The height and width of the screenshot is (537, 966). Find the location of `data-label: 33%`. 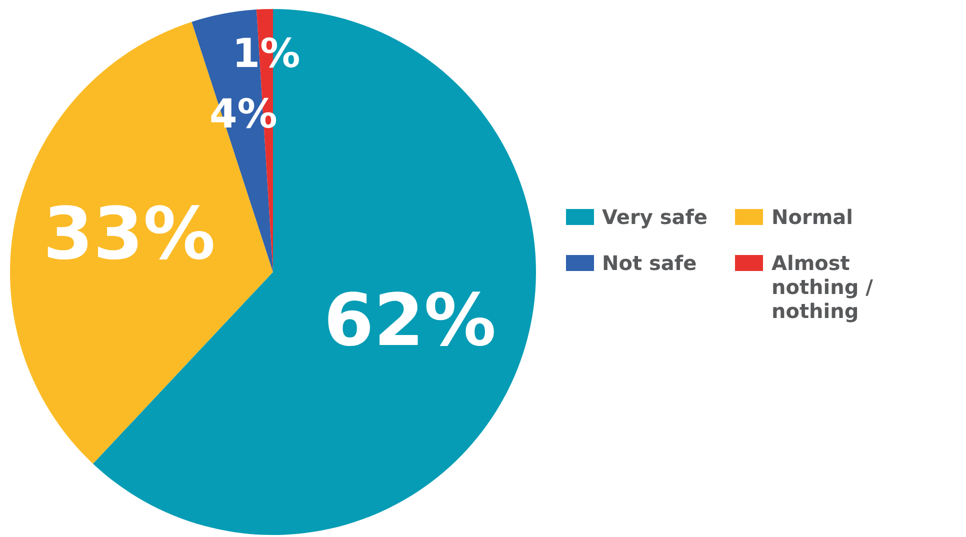

data-label: 33% is located at coordinates (129, 234).